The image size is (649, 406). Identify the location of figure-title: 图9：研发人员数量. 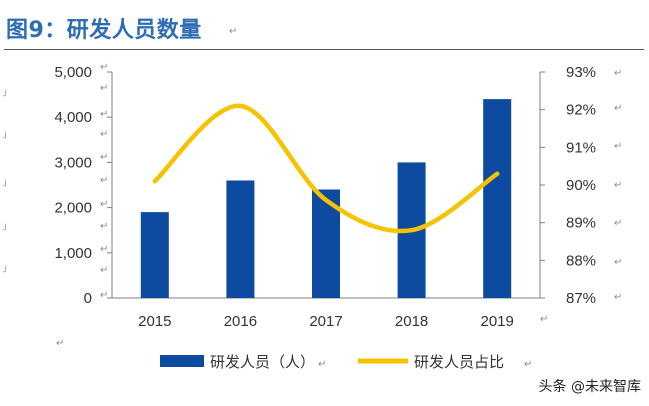
(104, 30).